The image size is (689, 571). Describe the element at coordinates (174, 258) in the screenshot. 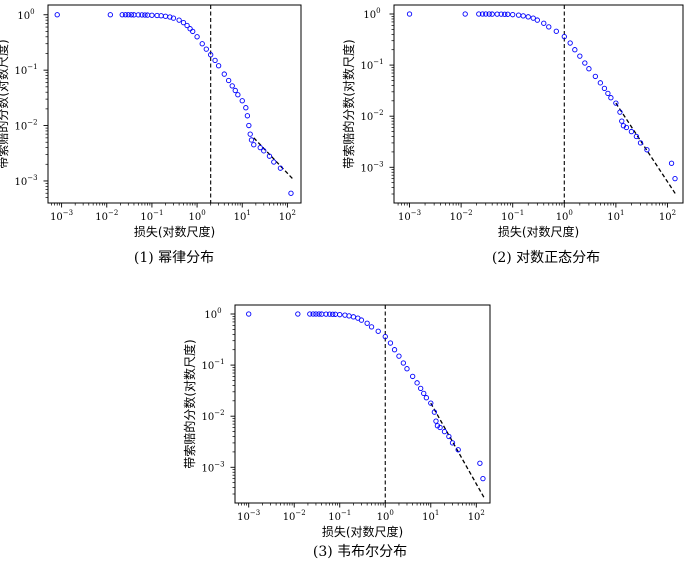

I see `panel-caption: (1) 幂律分布` at that location.